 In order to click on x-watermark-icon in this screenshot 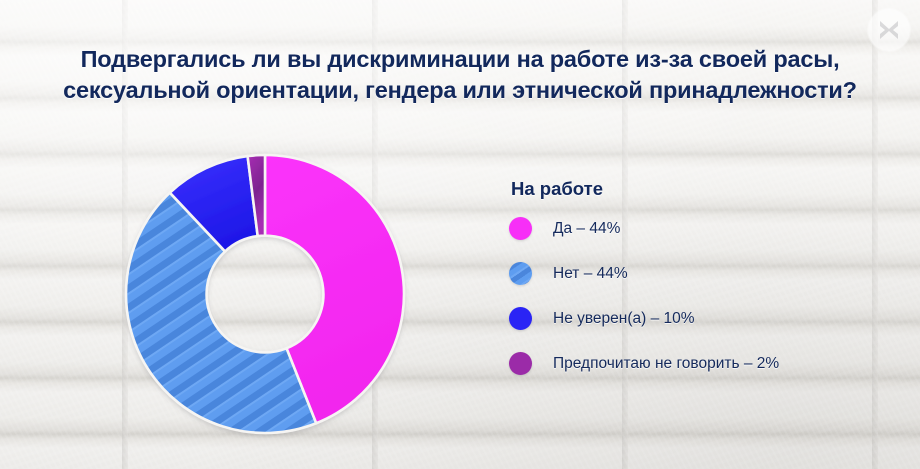, I will do `click(889, 30)`.